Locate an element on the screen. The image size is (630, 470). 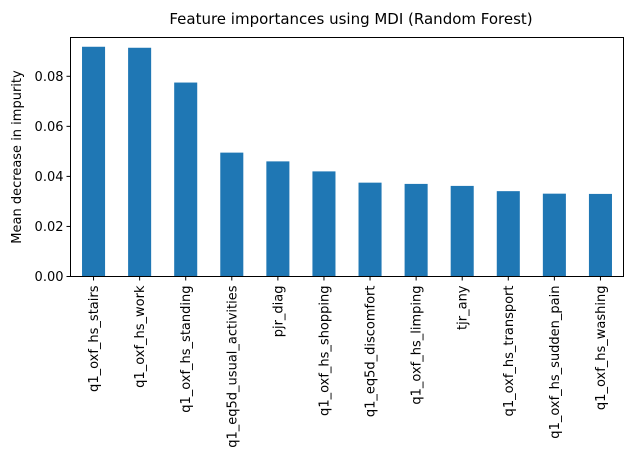
bar-q1_oxf_hs_work is located at coordinates (140, 162).